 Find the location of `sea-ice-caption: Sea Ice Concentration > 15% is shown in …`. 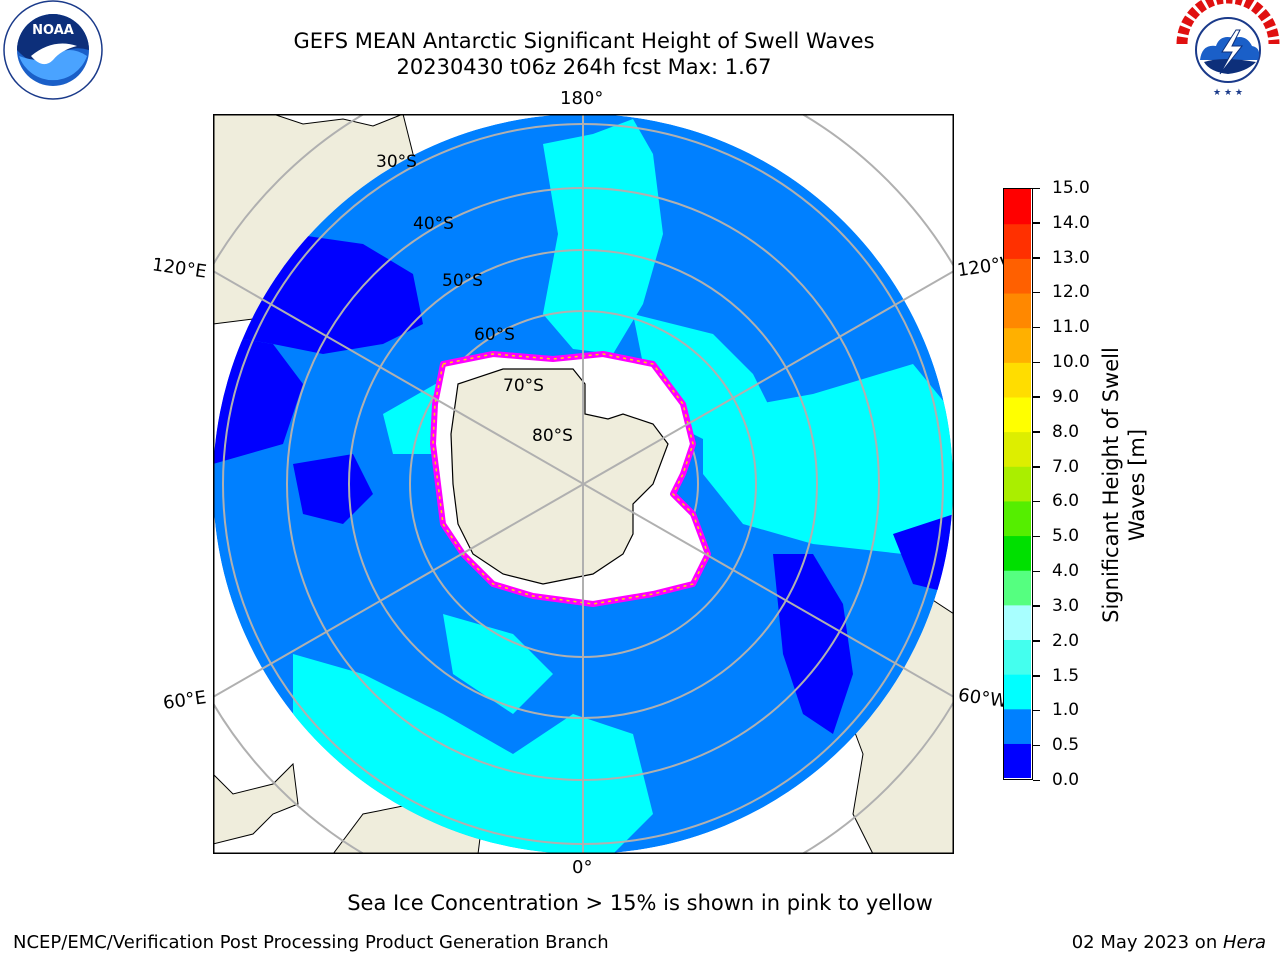

sea-ice-caption: Sea Ice Concentration > 15% is shown in … is located at coordinates (640, 903).